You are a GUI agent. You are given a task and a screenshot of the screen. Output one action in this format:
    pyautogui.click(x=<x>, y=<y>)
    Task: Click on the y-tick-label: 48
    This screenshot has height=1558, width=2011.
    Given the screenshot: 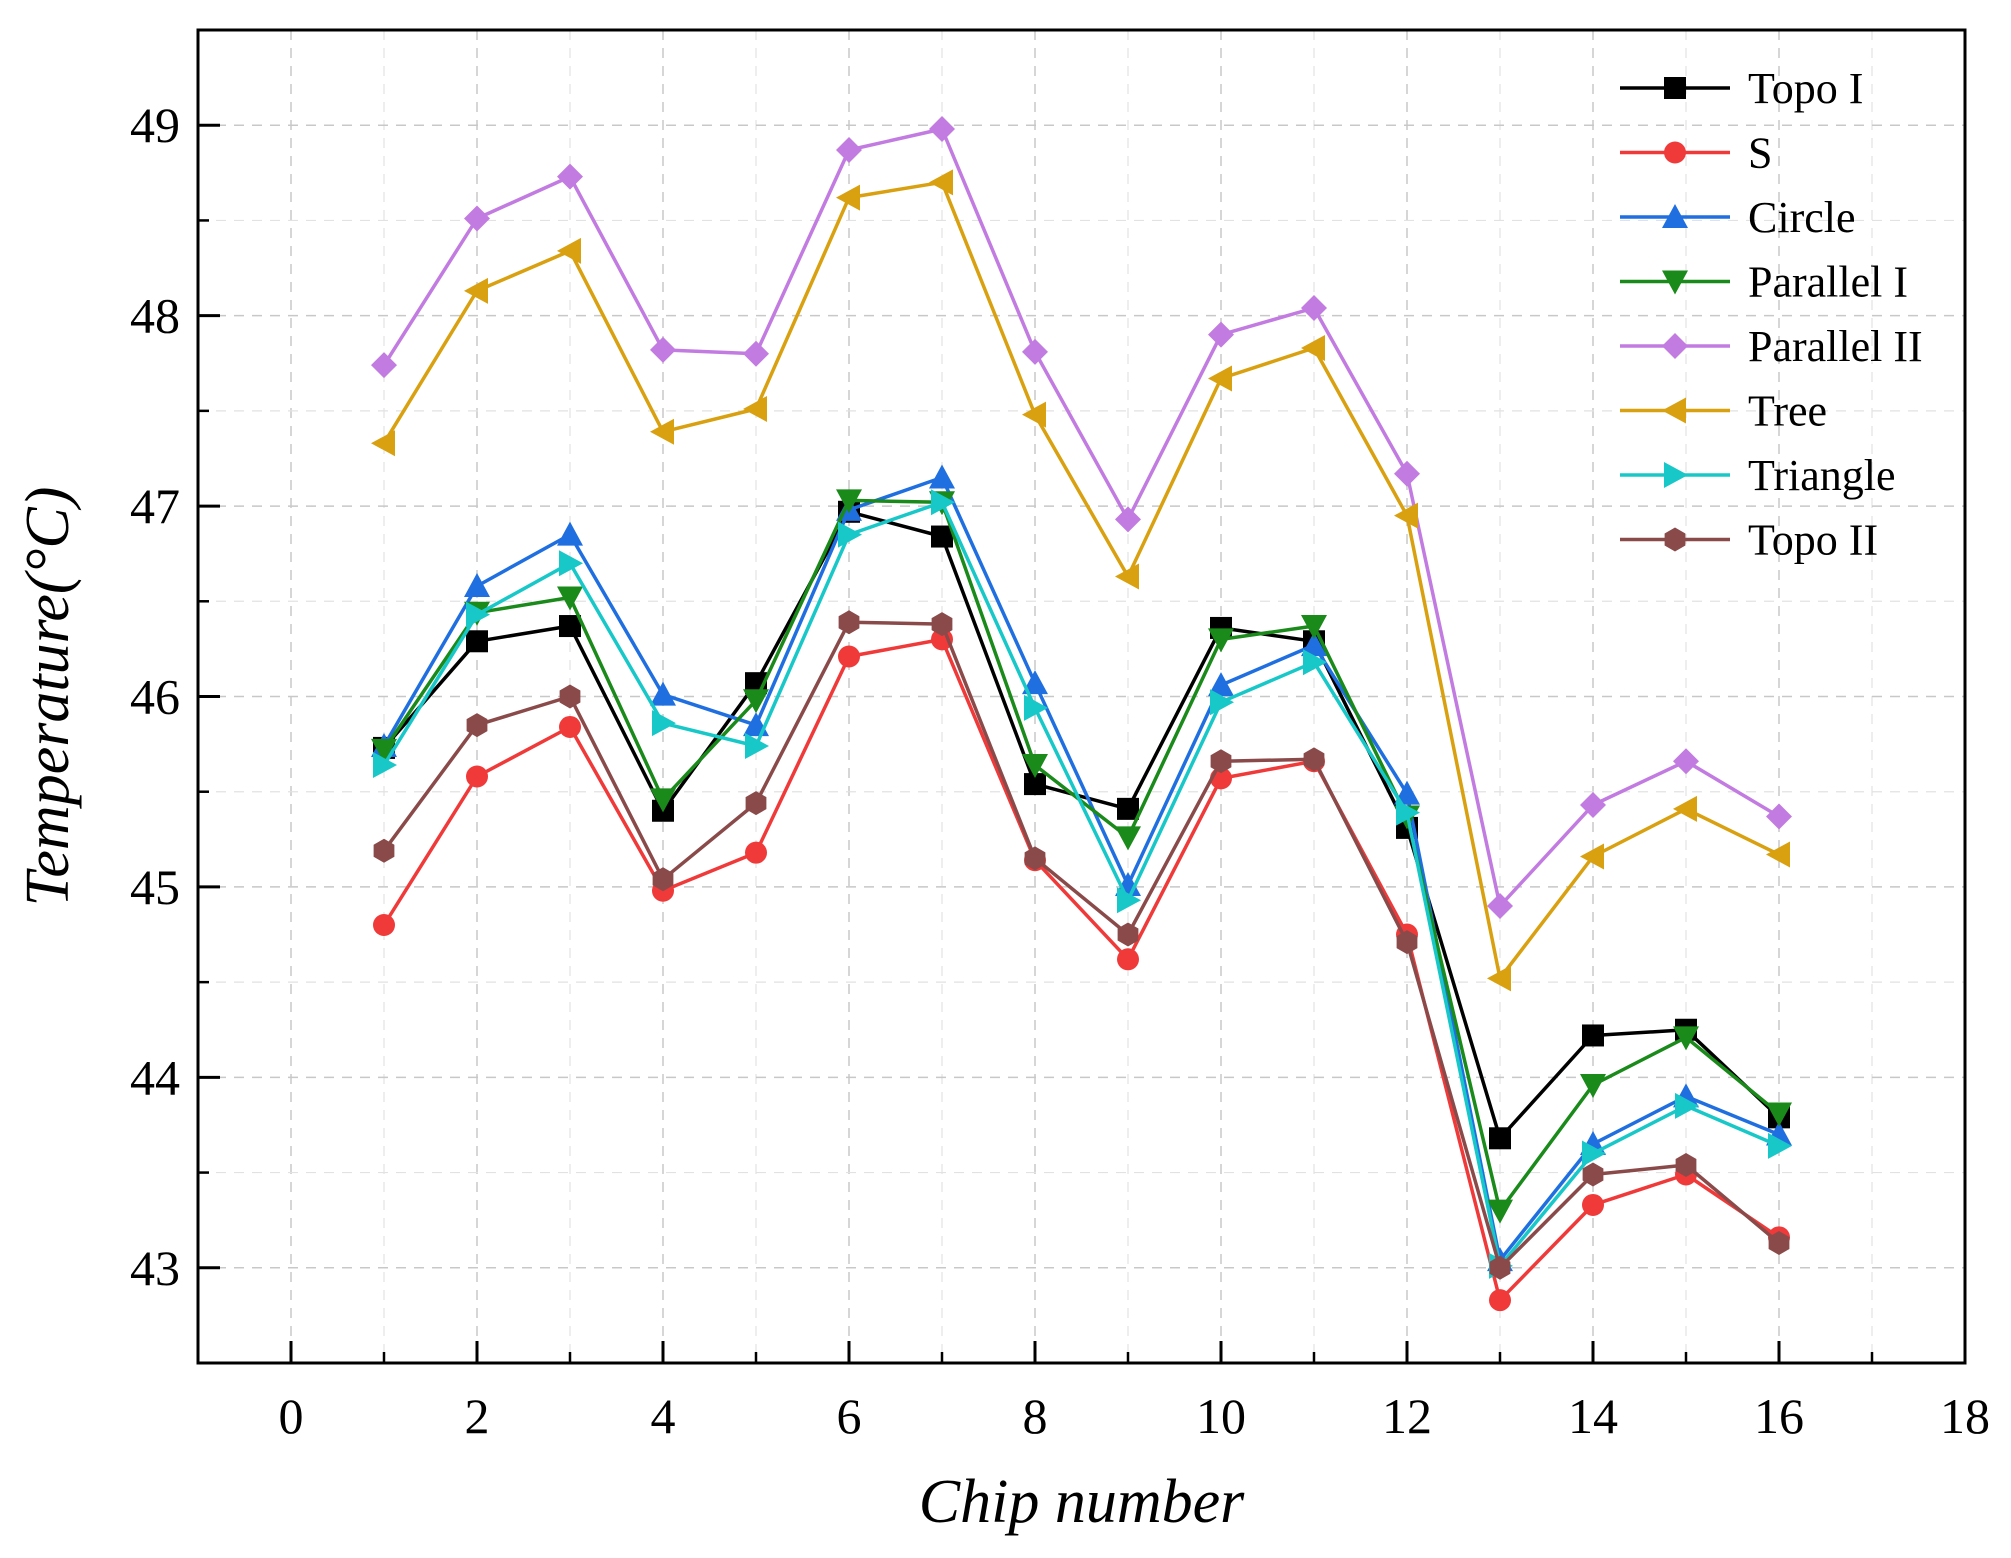 What is the action you would take?
    pyautogui.click(x=155, y=316)
    